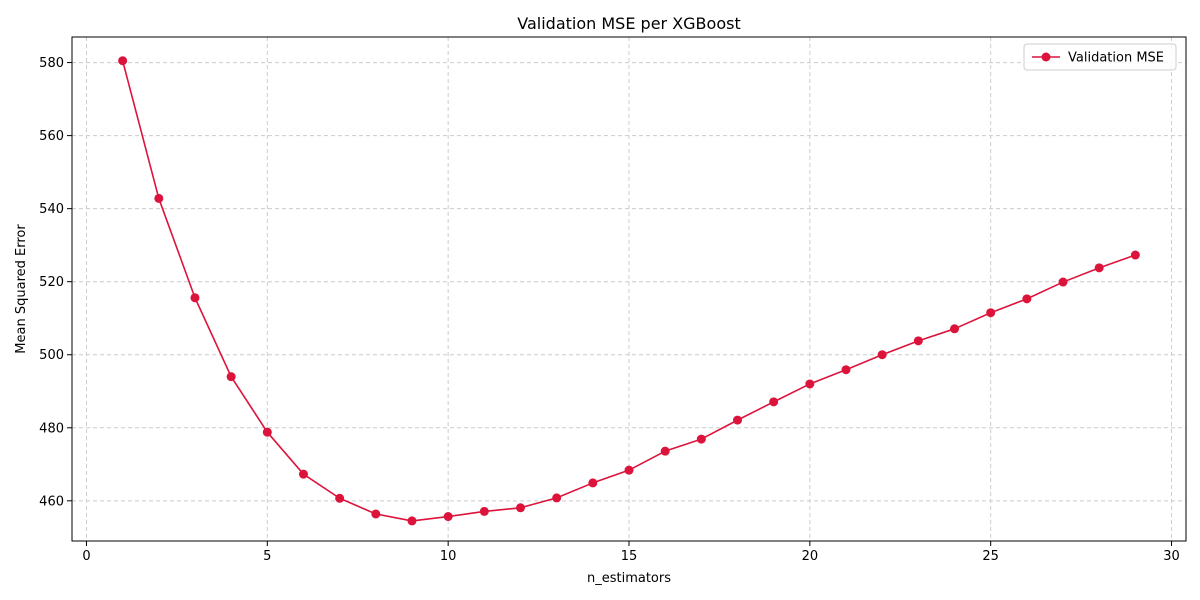 This screenshot has width=1200, height=600. Describe the element at coordinates (1116, 58) in the screenshot. I see `legend-label: Validation MSE` at that location.